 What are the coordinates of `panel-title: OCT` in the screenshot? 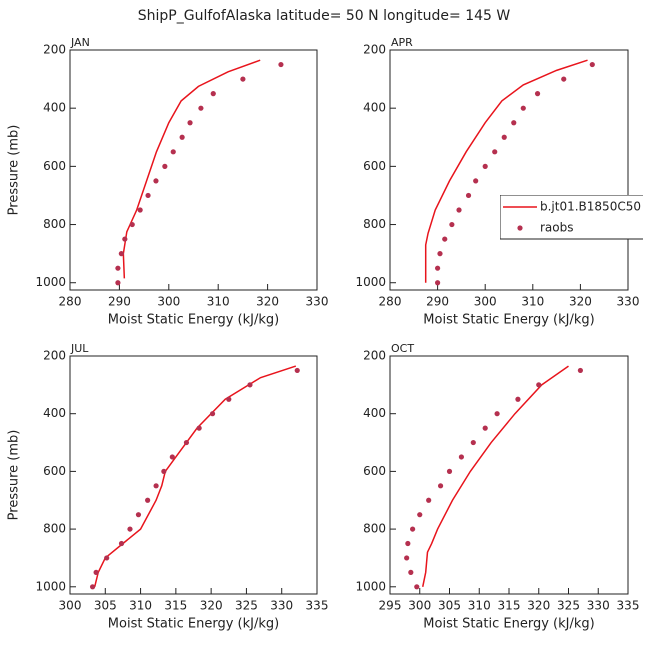 It's located at (402, 348).